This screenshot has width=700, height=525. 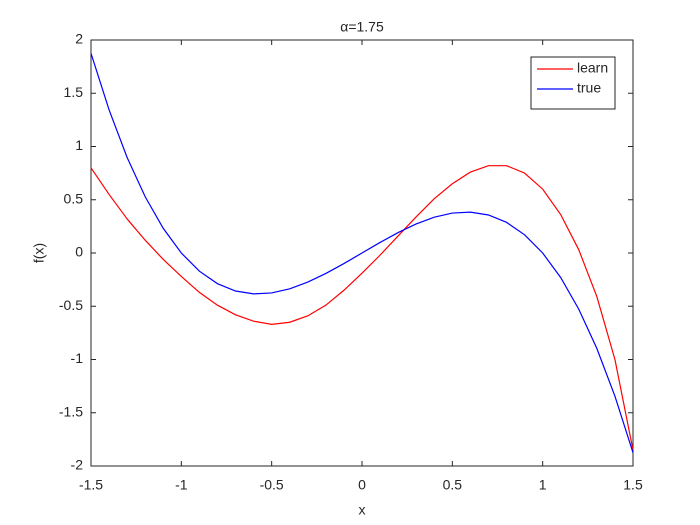 I want to click on y-tick-label: -1, so click(x=77, y=358).